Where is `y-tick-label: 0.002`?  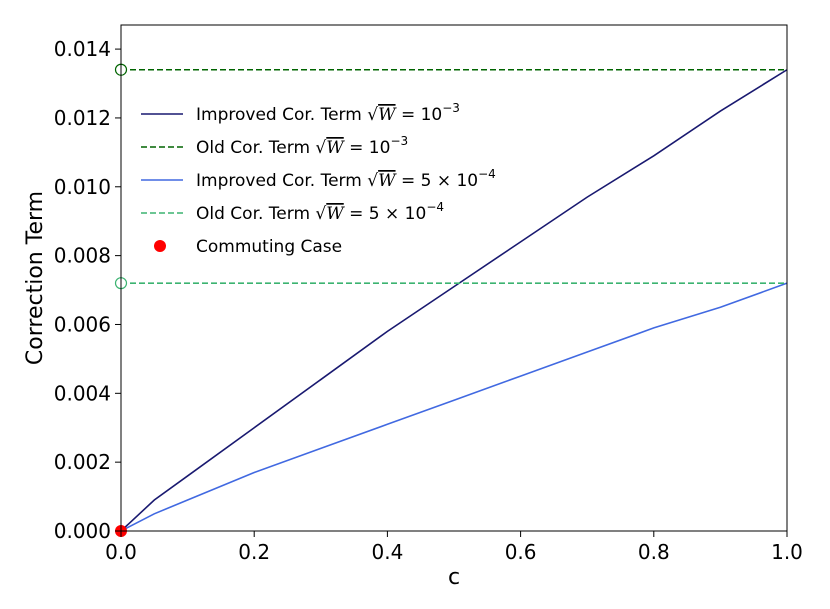
y-tick-label: 0.002 is located at coordinates (82, 462).